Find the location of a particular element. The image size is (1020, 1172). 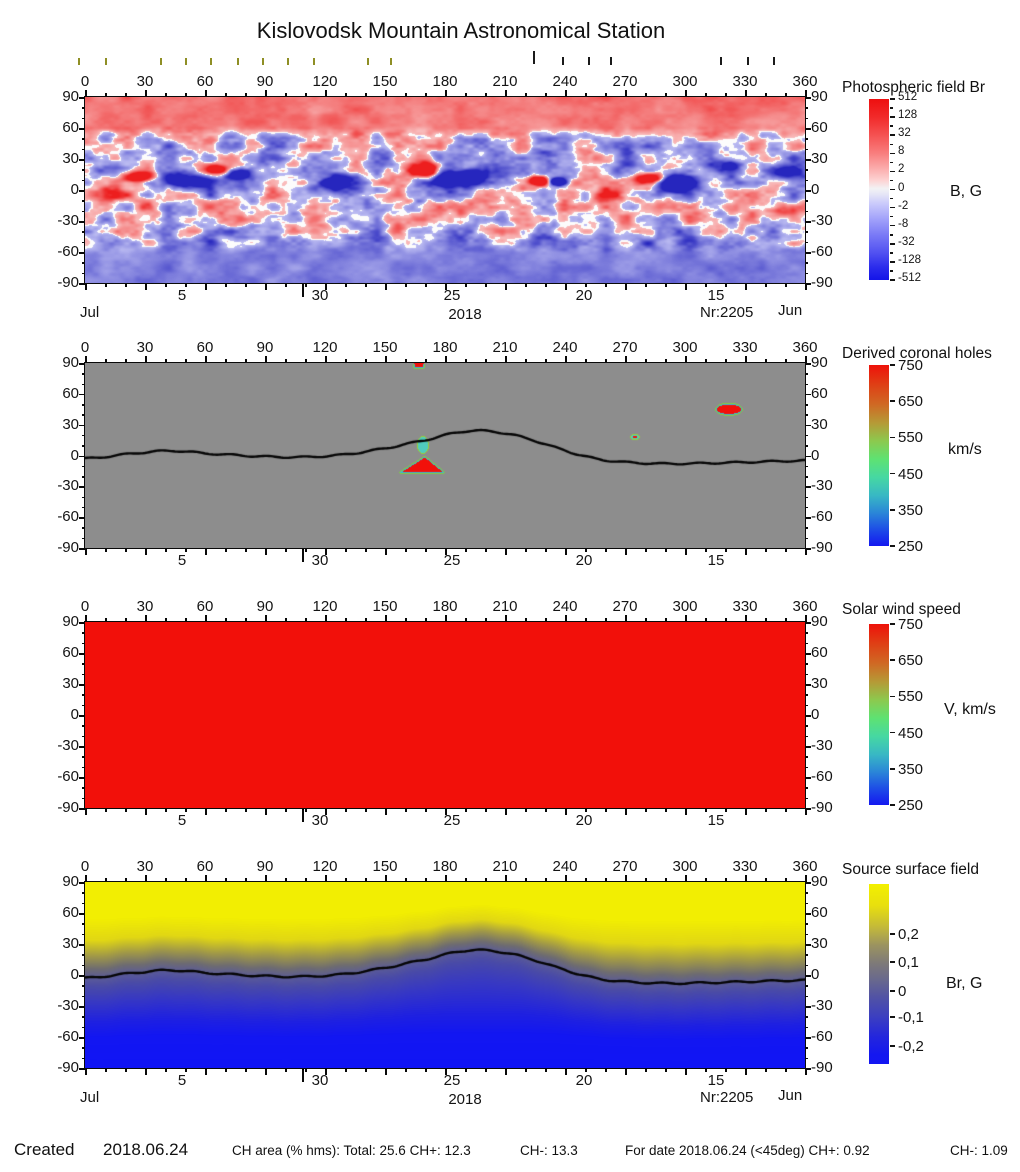

lon-tick-label: 210 is located at coordinates (505, 606).